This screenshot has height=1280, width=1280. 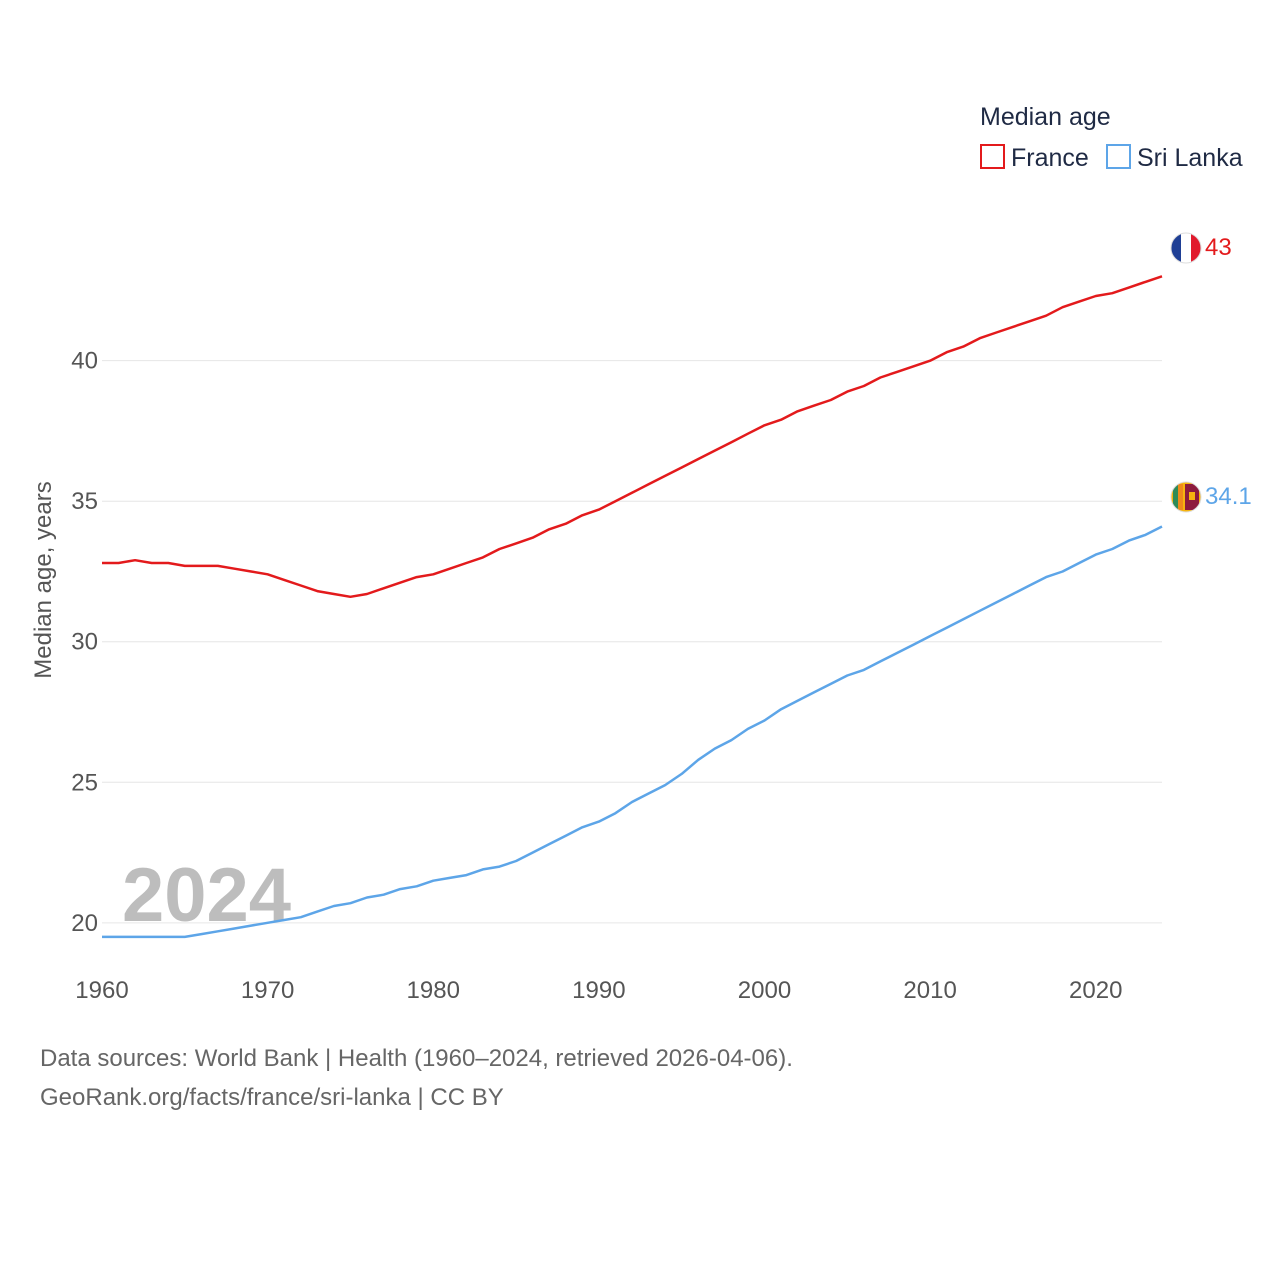 I want to click on france-flag-icon, so click(x=1186, y=248).